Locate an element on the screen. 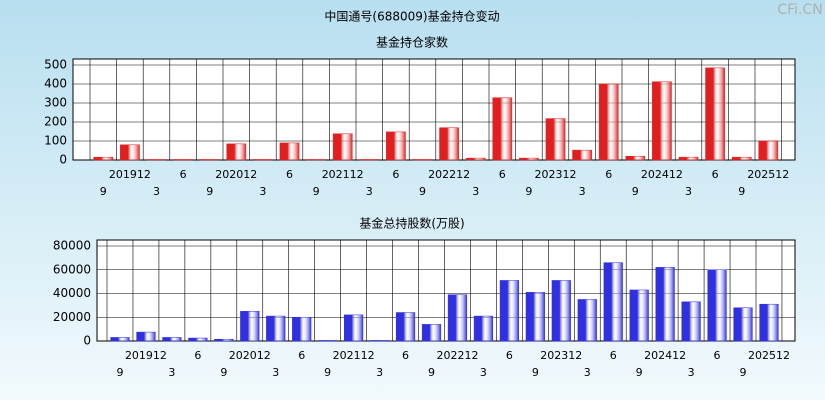 The image size is (825, 400). watermark: CFi.CN is located at coordinates (799, 10).